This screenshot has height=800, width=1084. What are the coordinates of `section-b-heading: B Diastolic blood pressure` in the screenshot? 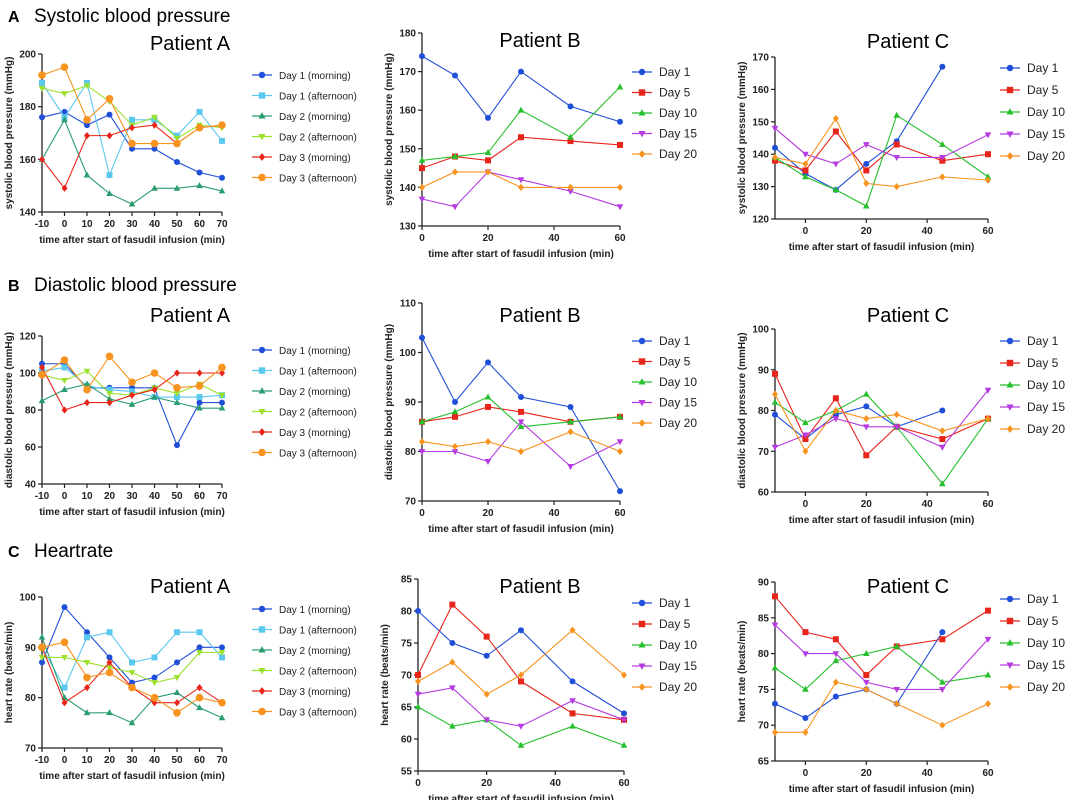 It's located at (122, 285).